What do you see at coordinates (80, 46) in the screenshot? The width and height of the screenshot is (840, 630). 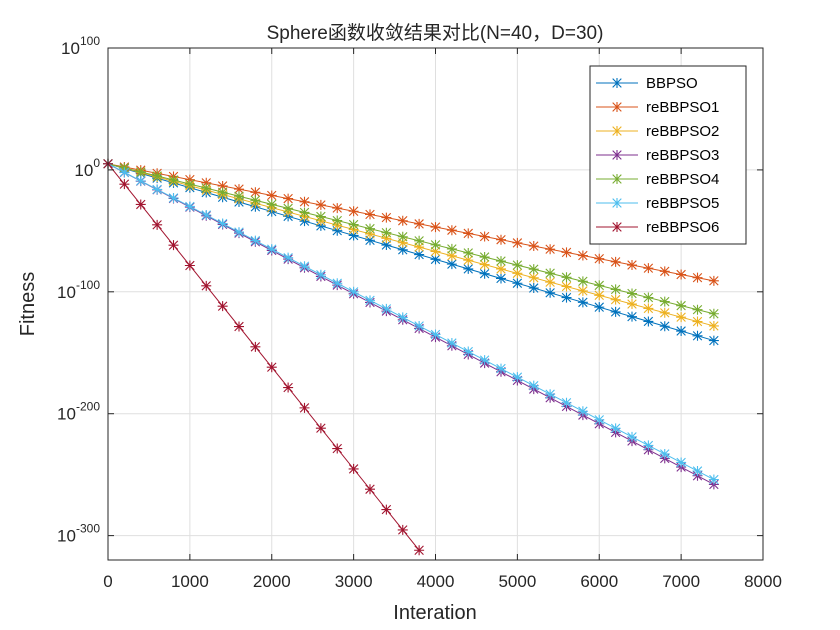 I see `y-tick-label: 10100` at bounding box center [80, 46].